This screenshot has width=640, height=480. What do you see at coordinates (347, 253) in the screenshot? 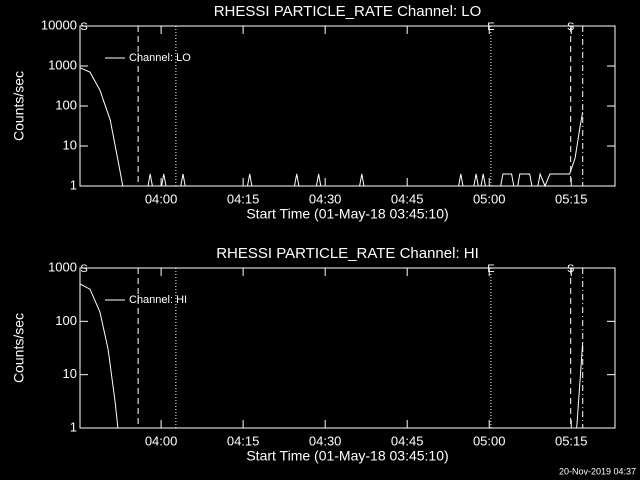
I see `chart-title: RHESSI PARTICLE_RATE Channel: HI` at bounding box center [347, 253].